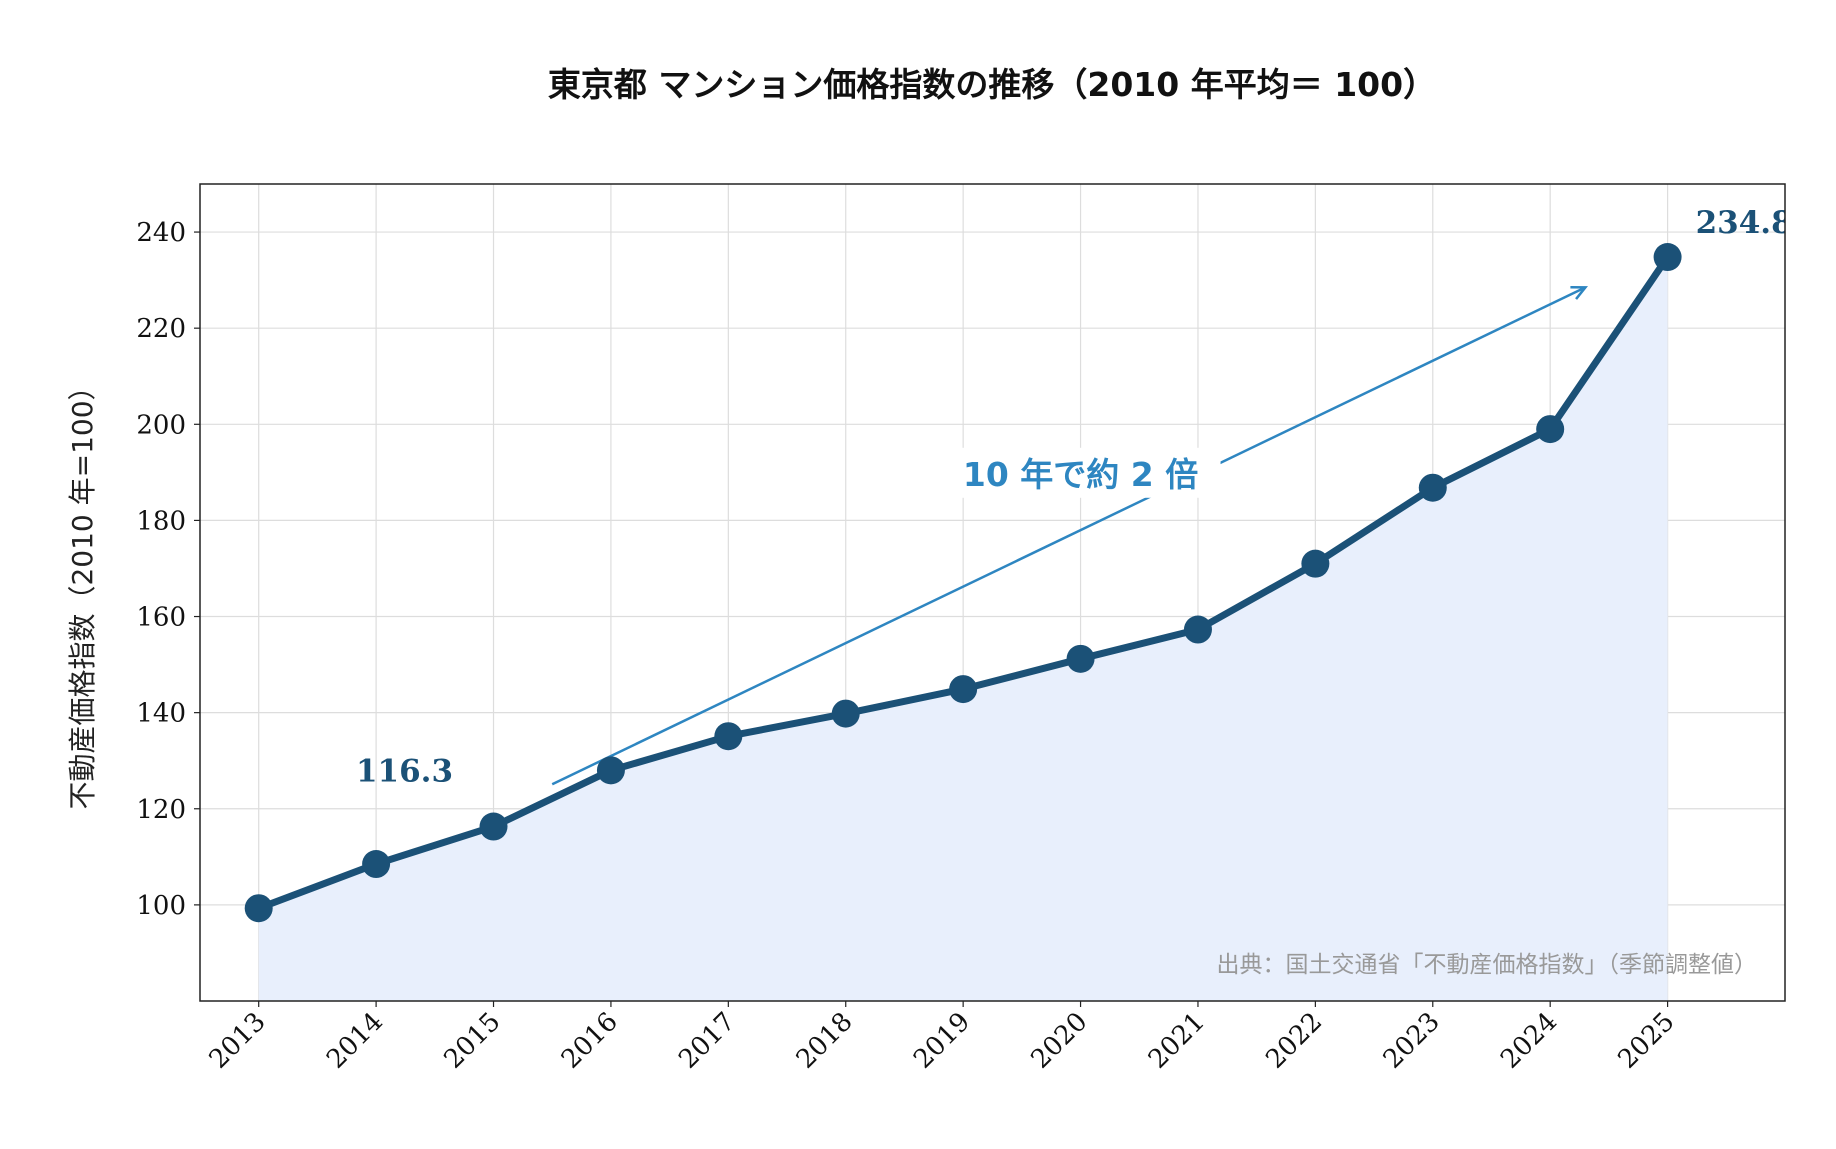 The image size is (1836, 1149). What do you see at coordinates (1647, 1041) in the screenshot?
I see `x-tick-label: 2025` at bounding box center [1647, 1041].